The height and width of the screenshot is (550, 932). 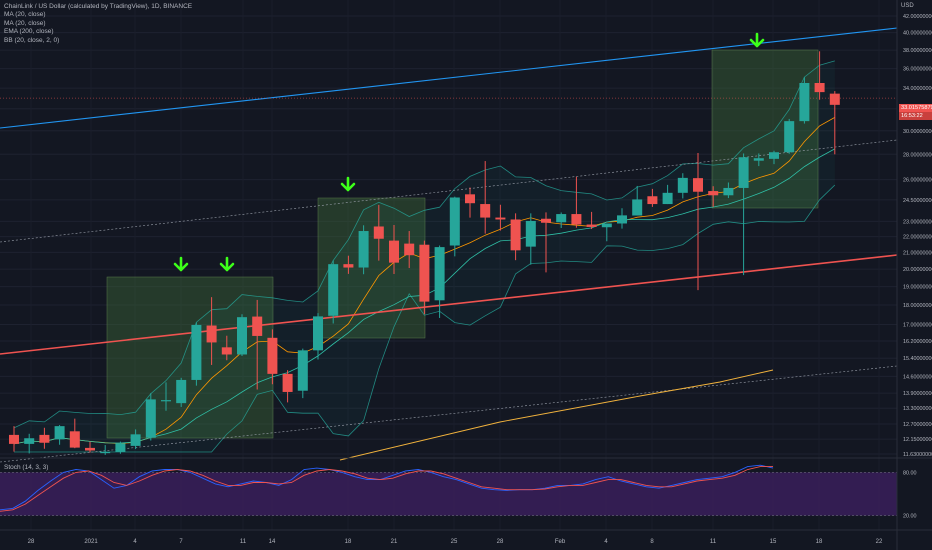 I want to click on price-tick-label: 21.00000000, so click(x=917, y=253).